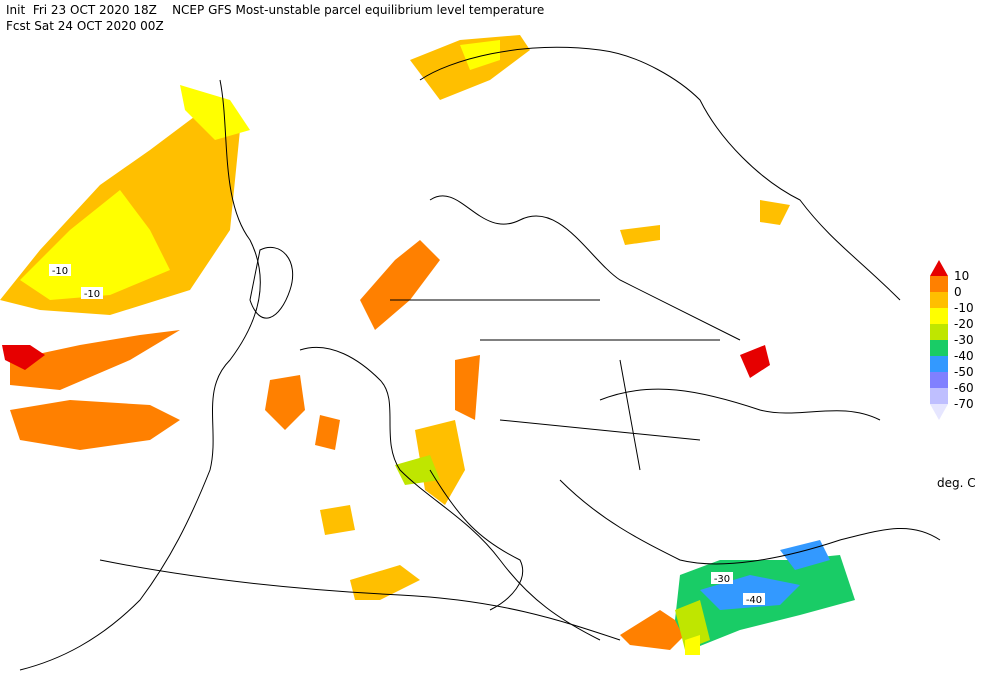 Image resolution: width=1000 pixels, height=680 pixels. I want to click on legend-unit: deg. C, so click(956, 483).